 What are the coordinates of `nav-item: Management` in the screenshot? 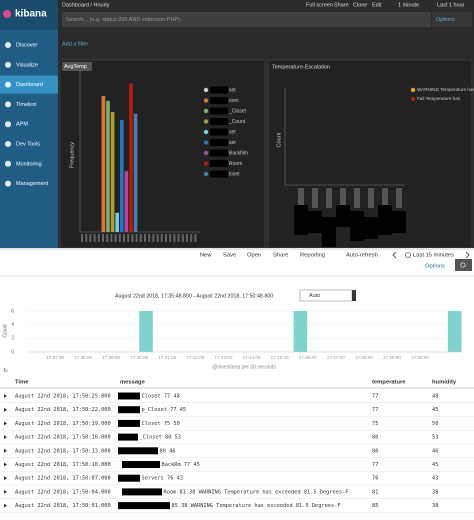 It's located at (32, 184).